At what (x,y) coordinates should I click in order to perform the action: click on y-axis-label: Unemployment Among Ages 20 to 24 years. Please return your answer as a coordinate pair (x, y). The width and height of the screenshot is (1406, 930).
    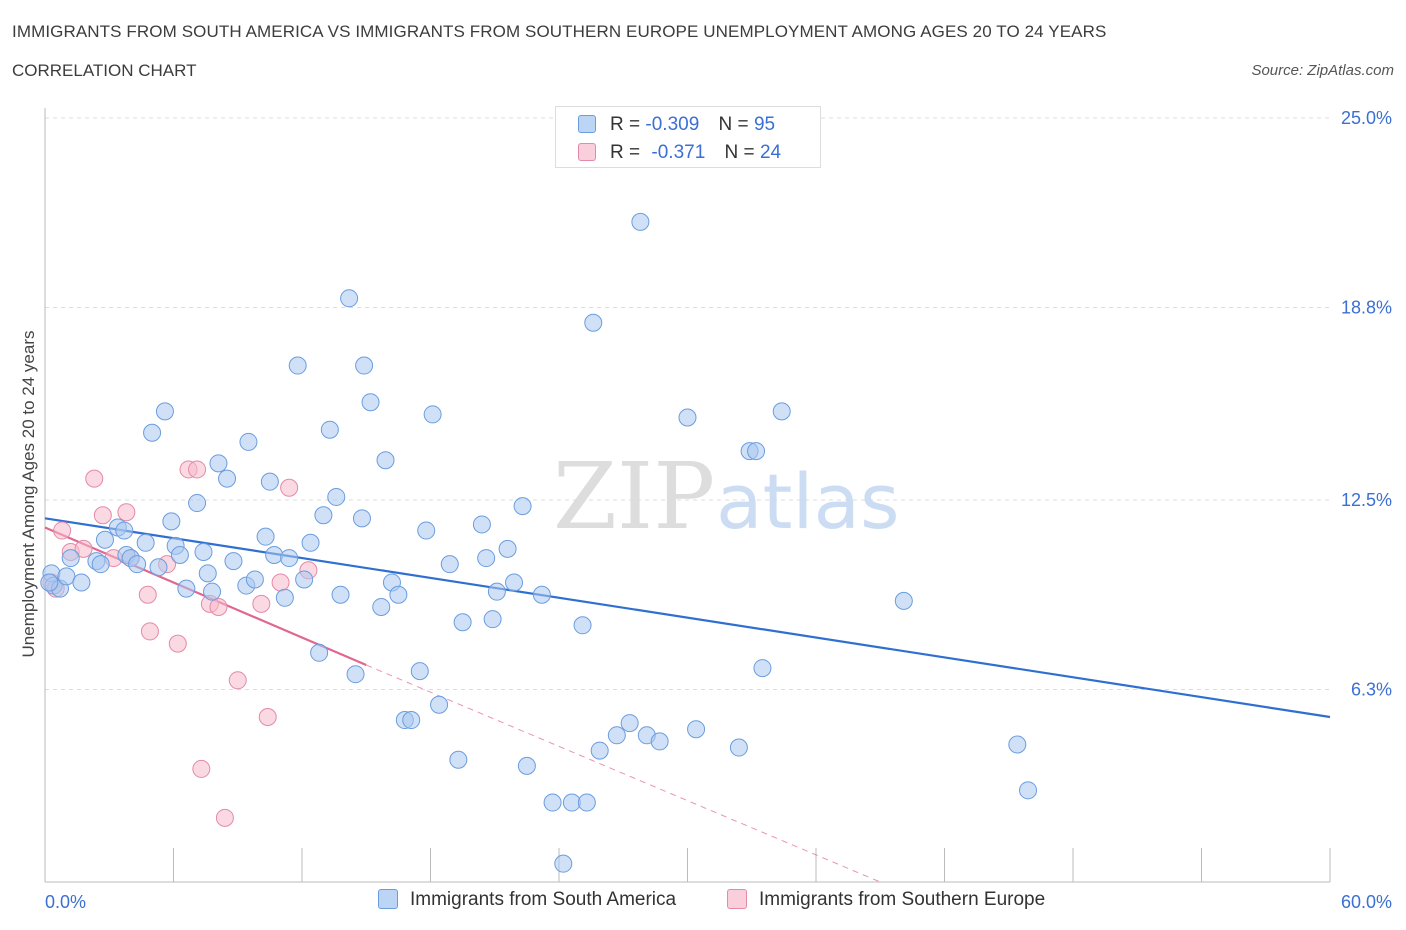
    Looking at the image, I should click on (28, 494).